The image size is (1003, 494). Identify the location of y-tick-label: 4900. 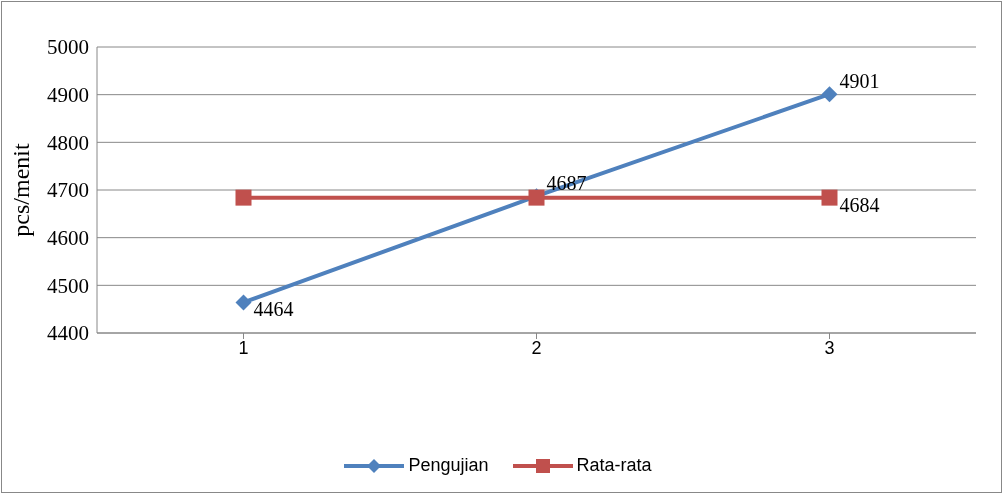
(68, 95).